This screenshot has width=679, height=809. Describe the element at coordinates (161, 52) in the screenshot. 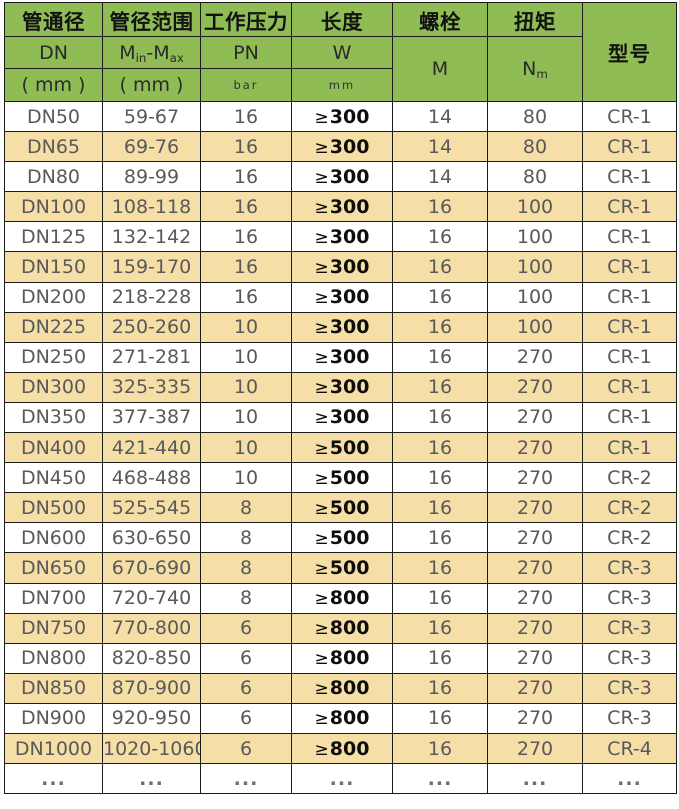

I see `max-base: M` at that location.